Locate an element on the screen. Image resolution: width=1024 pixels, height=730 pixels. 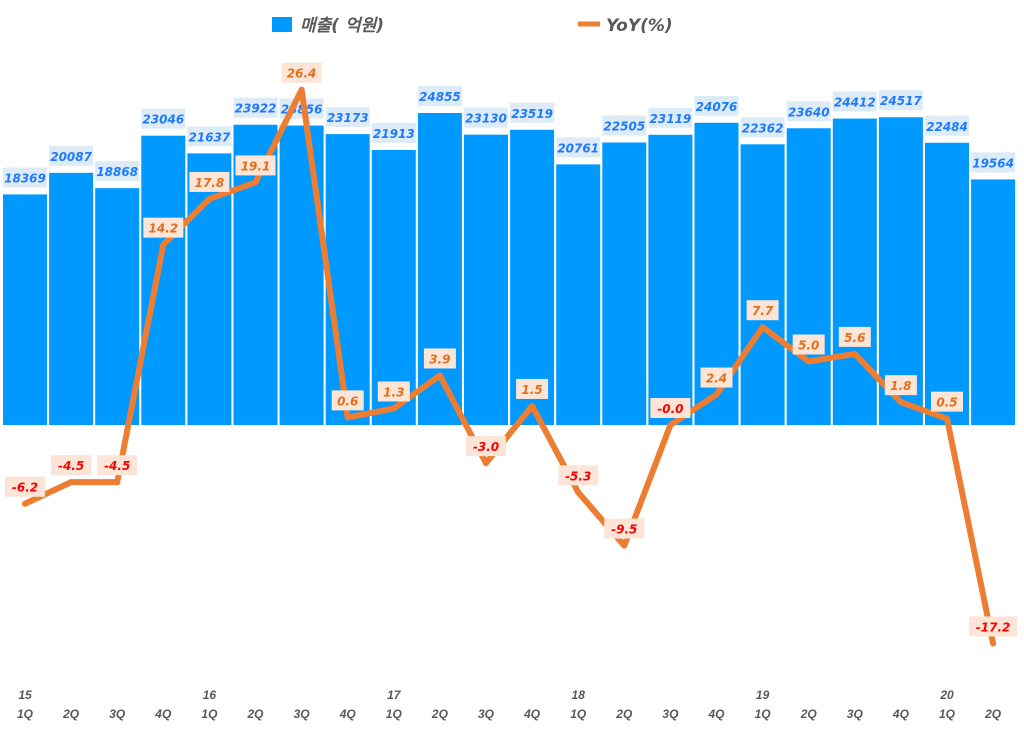
bar-label: 19564 is located at coordinates (993, 163).